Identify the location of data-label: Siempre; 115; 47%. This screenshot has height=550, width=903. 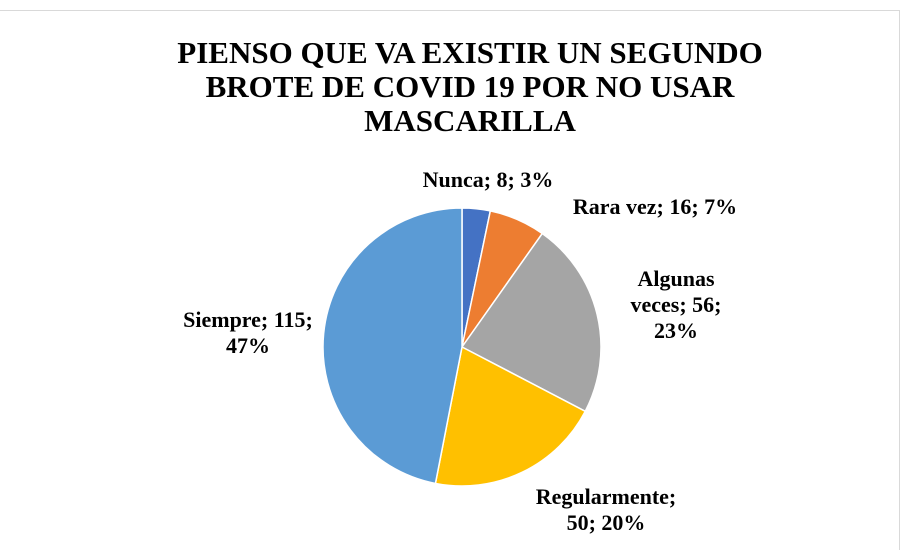
(248, 332).